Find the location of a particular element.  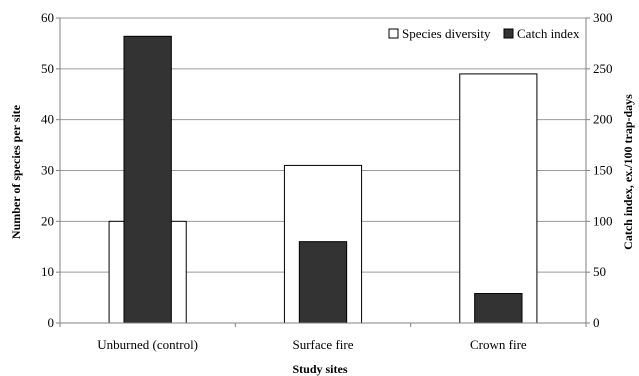

y-right-tick-label: 150 is located at coordinates (603, 170).